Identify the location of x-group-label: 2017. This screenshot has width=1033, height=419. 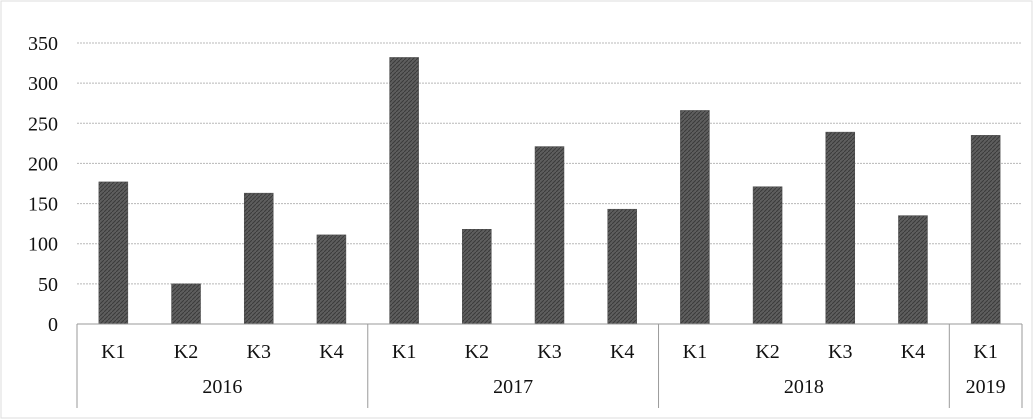
(513, 387).